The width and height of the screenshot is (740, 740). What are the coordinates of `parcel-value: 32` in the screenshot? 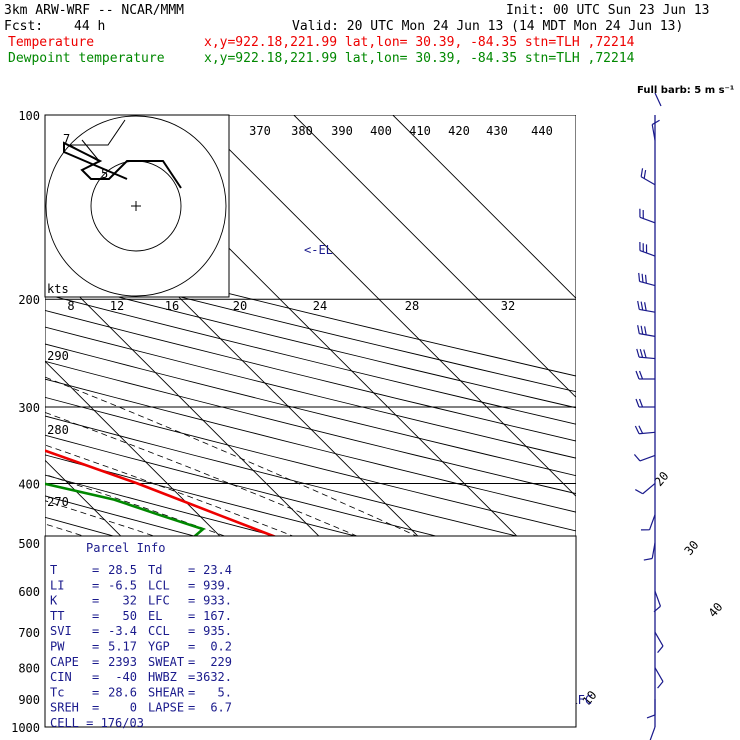 It's located at (130, 601).